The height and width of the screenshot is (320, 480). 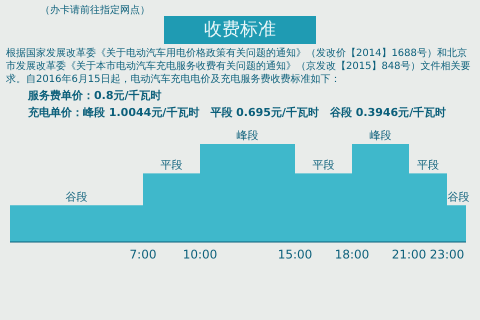 I want to click on x-tick-label: 21:00, so click(x=409, y=255).